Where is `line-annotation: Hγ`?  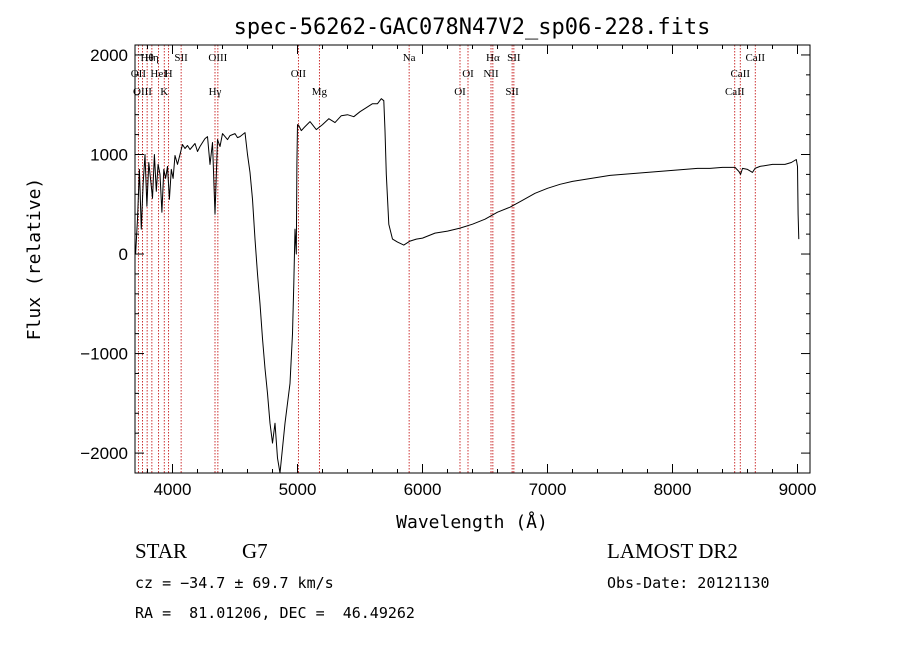 line-annotation: Hγ is located at coordinates (215, 92).